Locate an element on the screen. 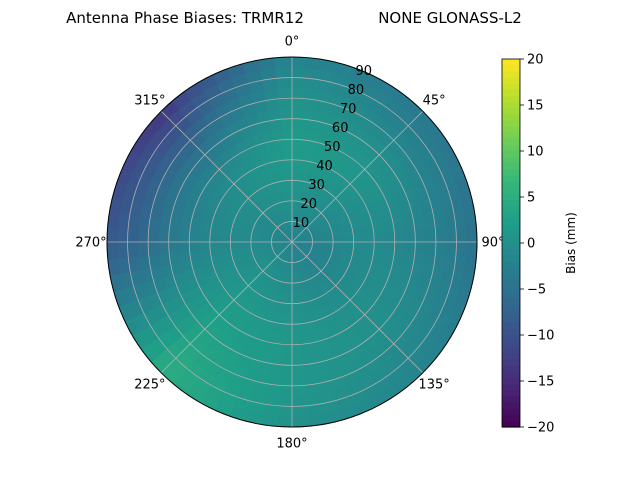 This screenshot has height=480, width=640. colorbar-tick-label: −20 is located at coordinates (540, 428).